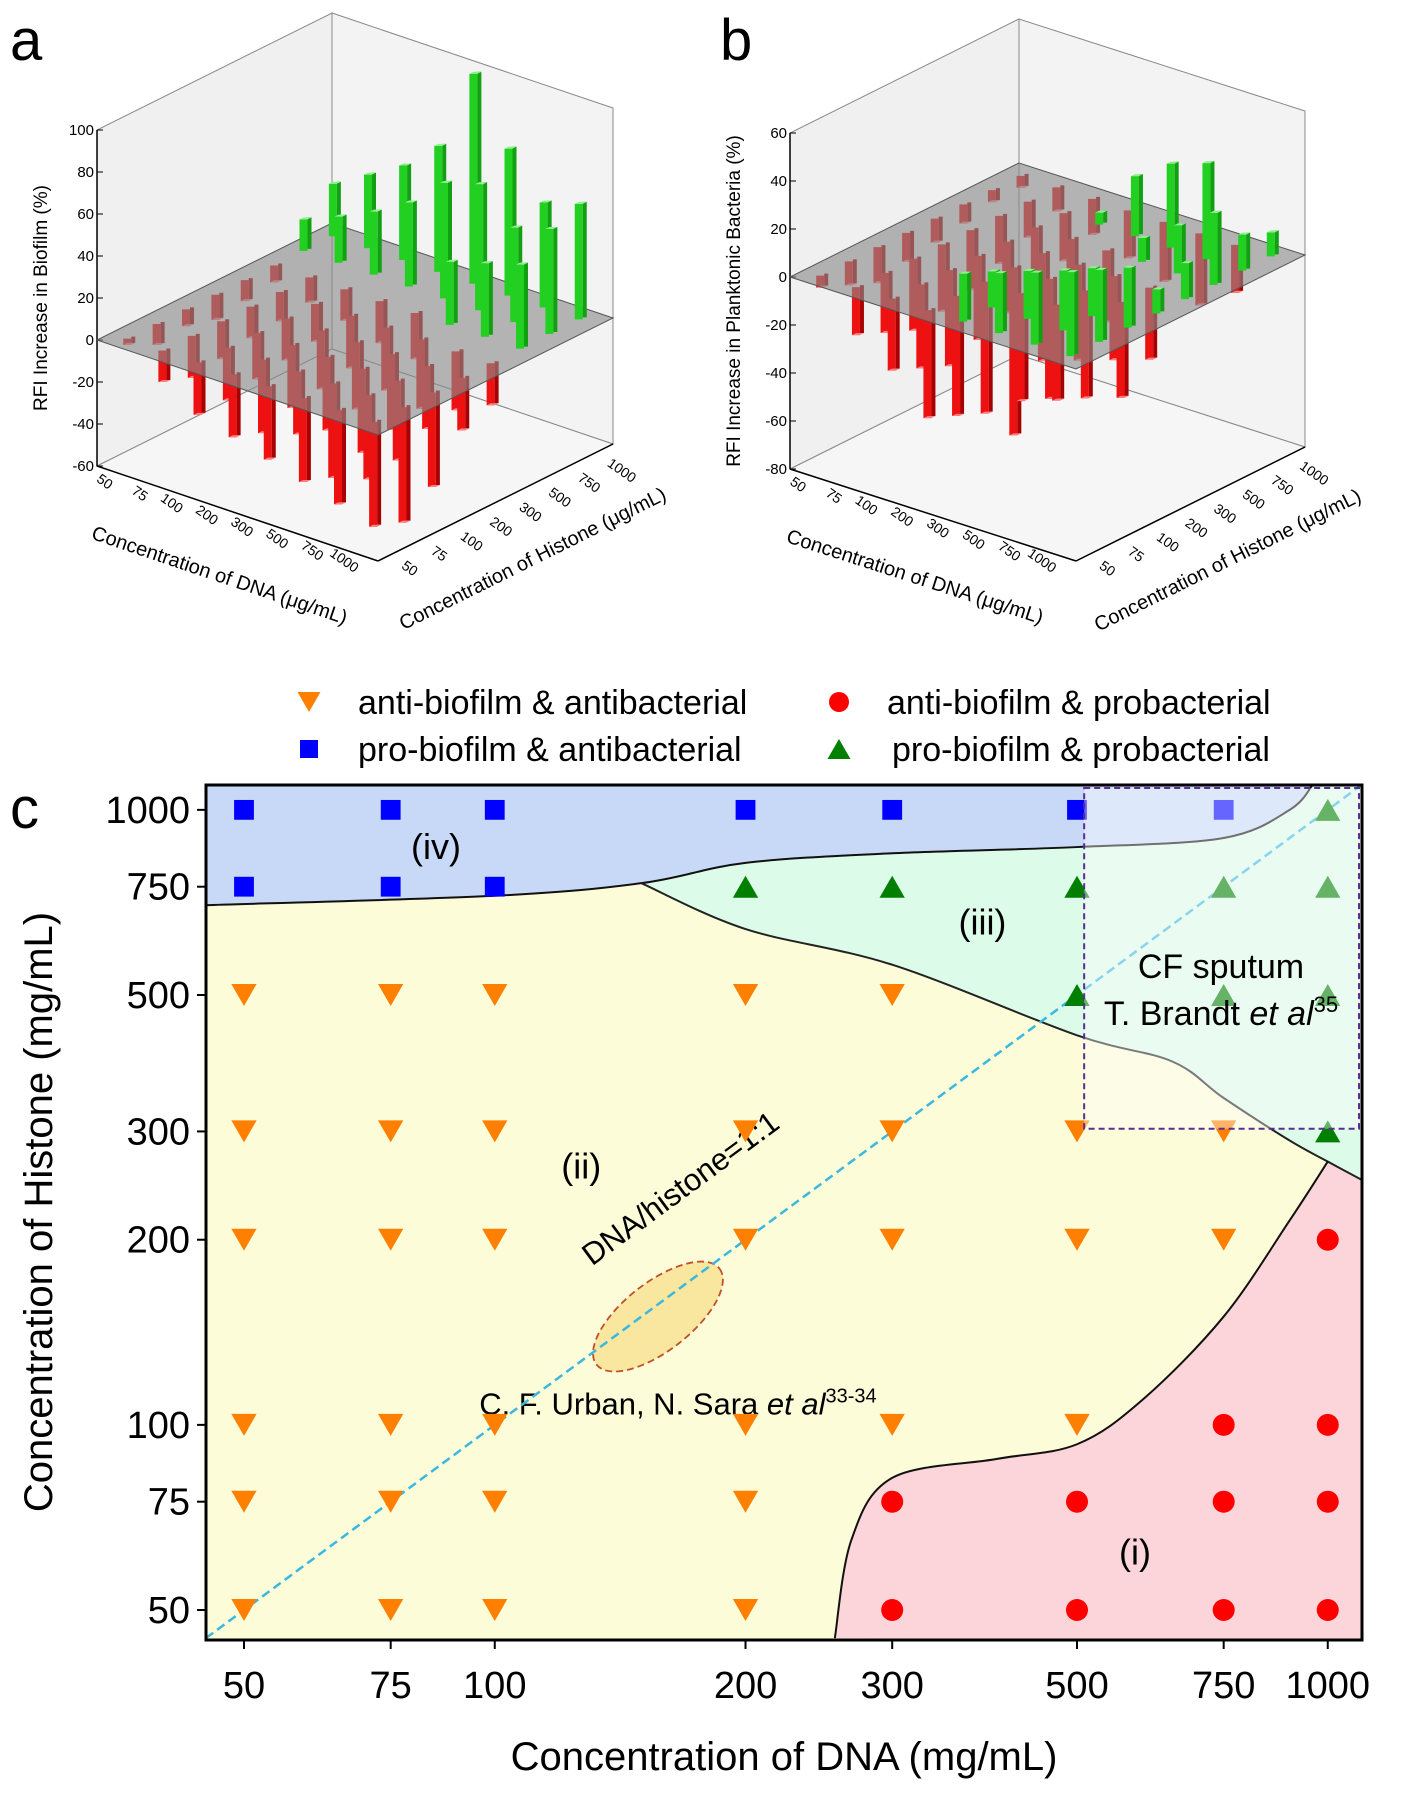  I want to click on italic-et-al: et al, so click(1282, 1014).